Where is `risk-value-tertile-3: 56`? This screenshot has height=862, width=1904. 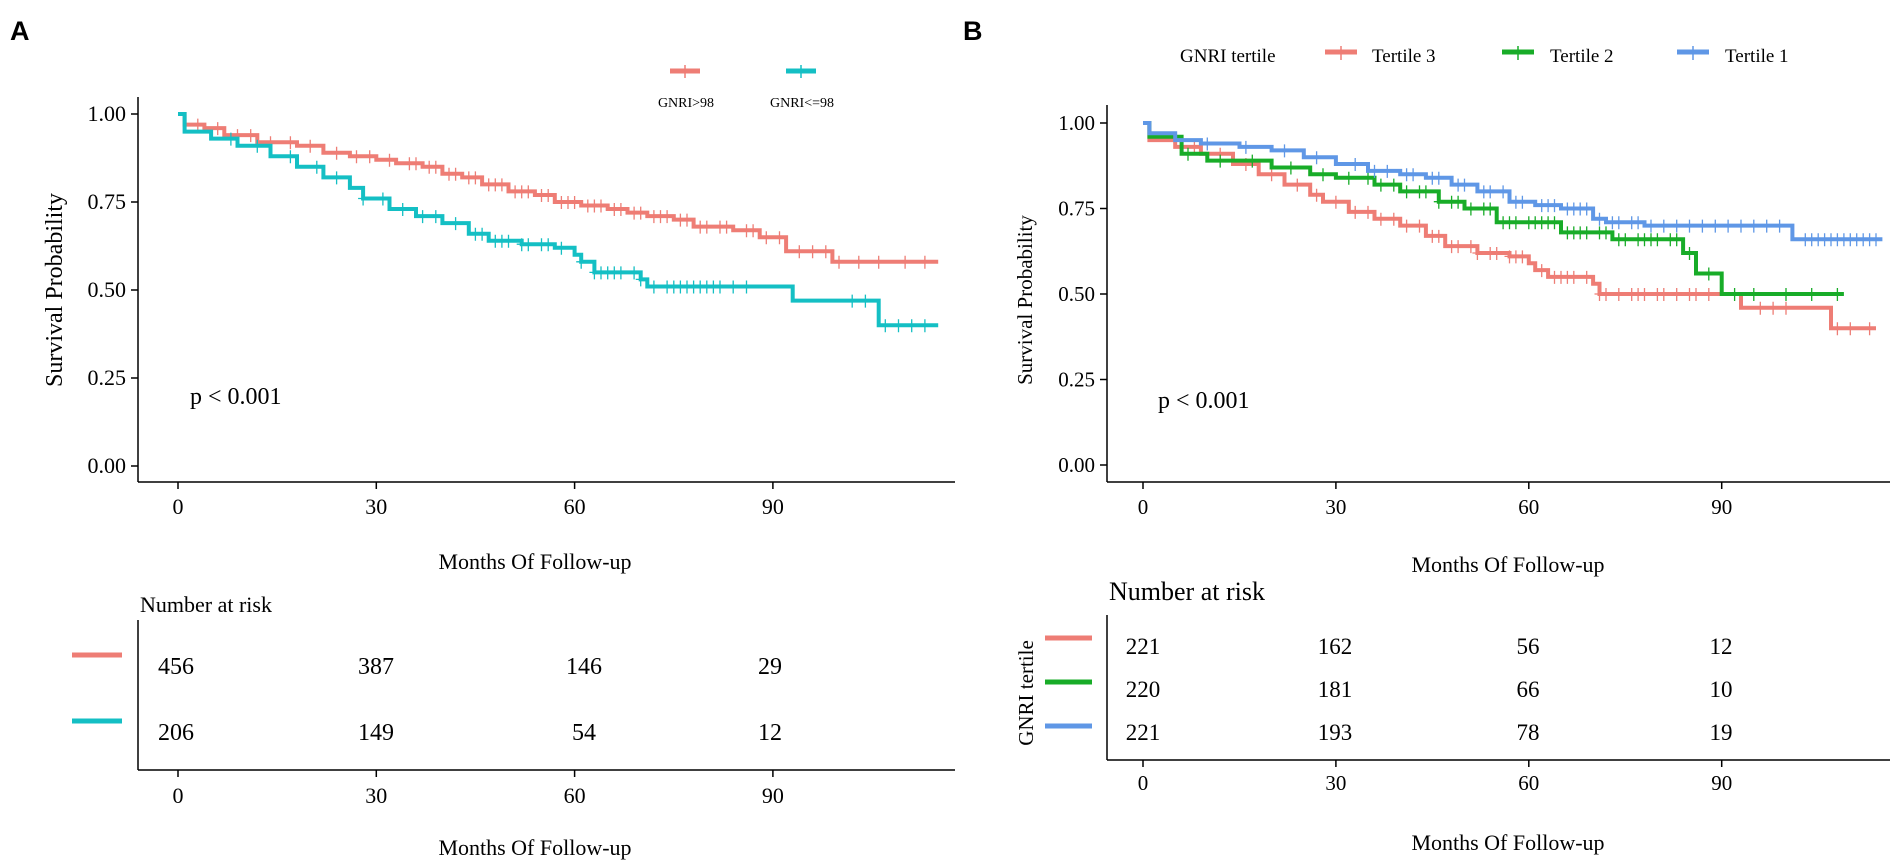 risk-value-tertile-3: 56 is located at coordinates (1528, 646).